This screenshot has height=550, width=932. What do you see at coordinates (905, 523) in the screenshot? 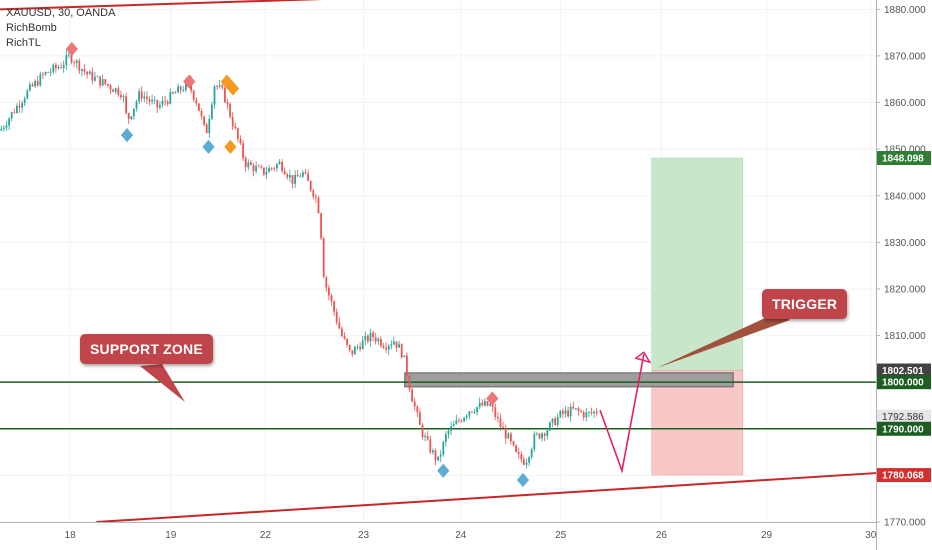
I see `y-tick-label: 1770.000` at bounding box center [905, 523].